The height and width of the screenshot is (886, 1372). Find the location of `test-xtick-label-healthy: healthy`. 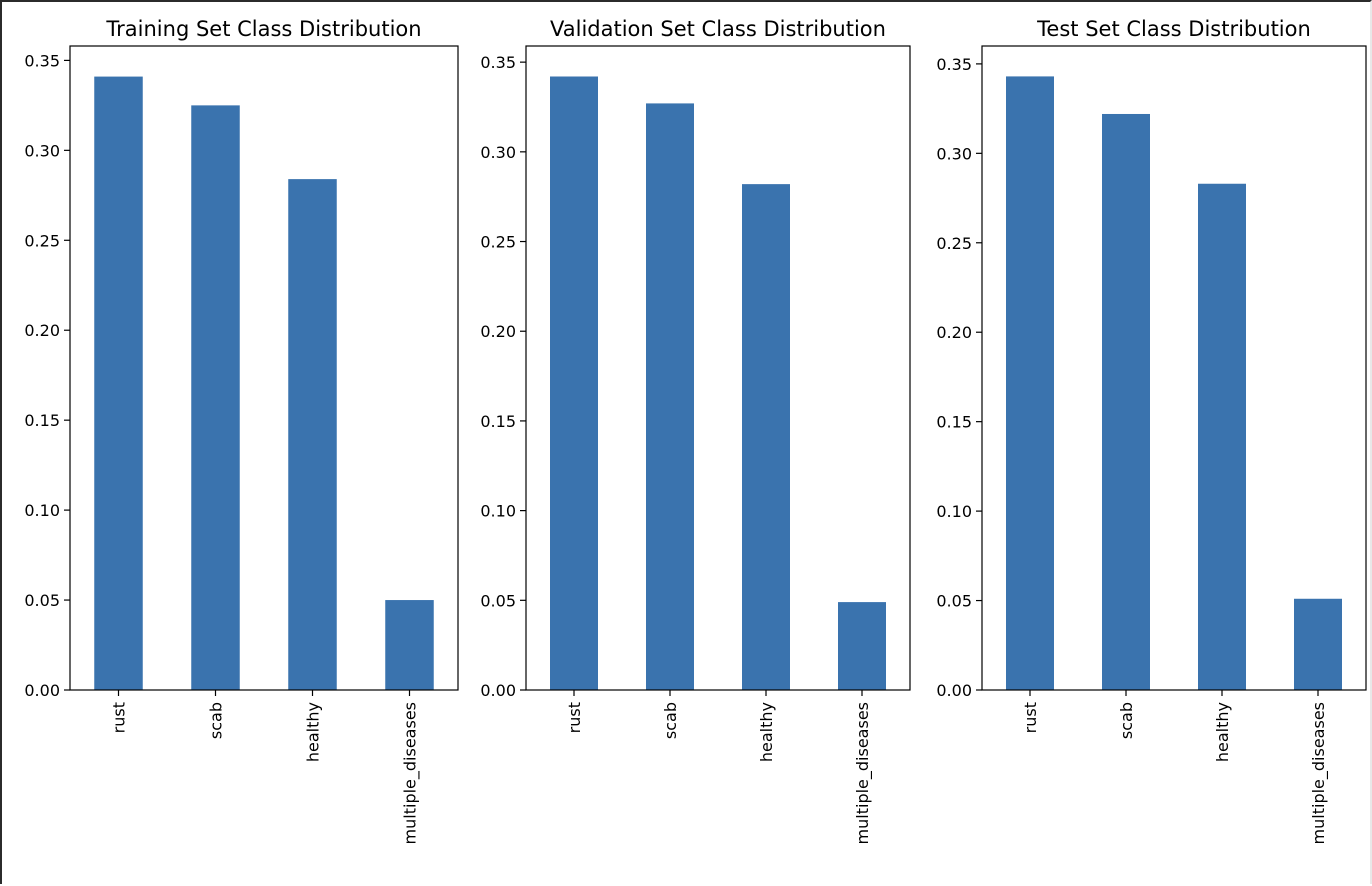

test-xtick-label-healthy: healthy is located at coordinates (1222, 732).